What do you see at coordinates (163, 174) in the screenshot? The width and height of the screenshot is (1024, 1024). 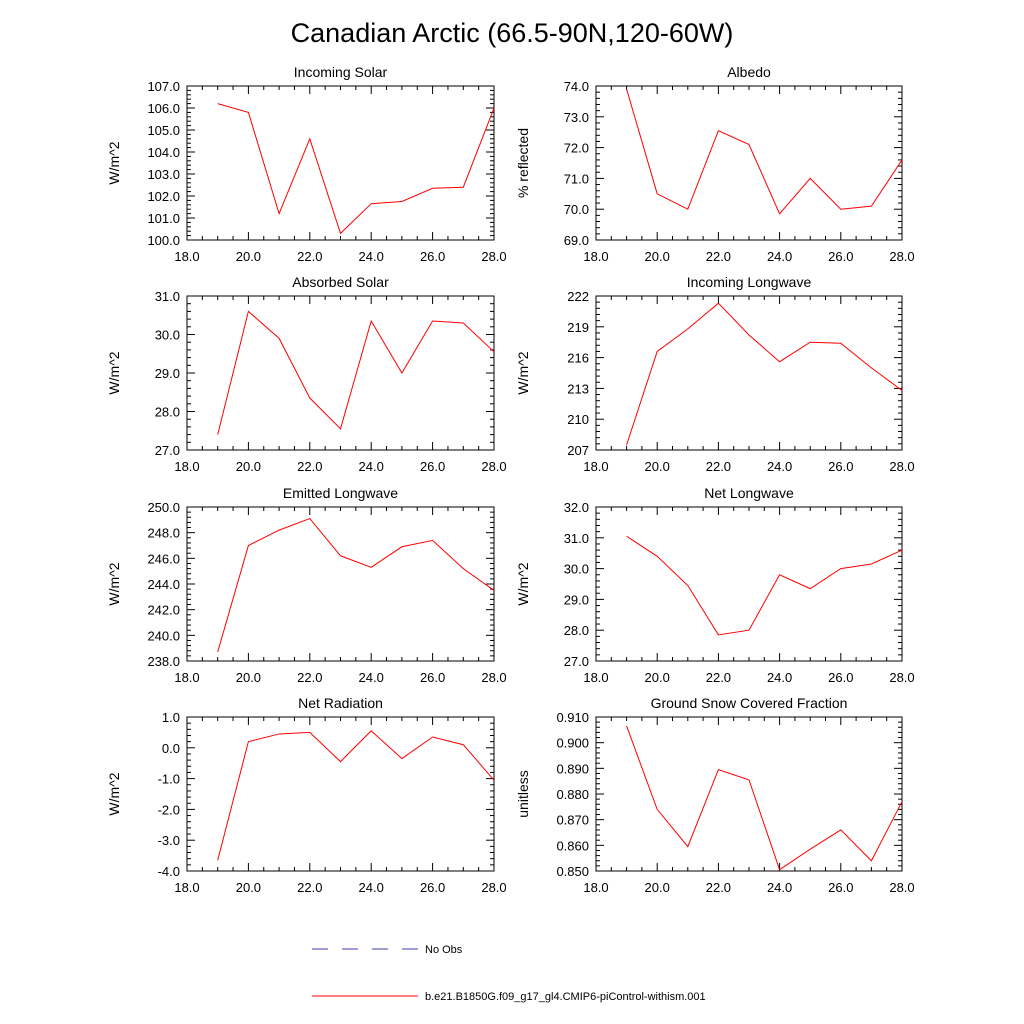 I see `y-tick-label: 103.0` at bounding box center [163, 174].